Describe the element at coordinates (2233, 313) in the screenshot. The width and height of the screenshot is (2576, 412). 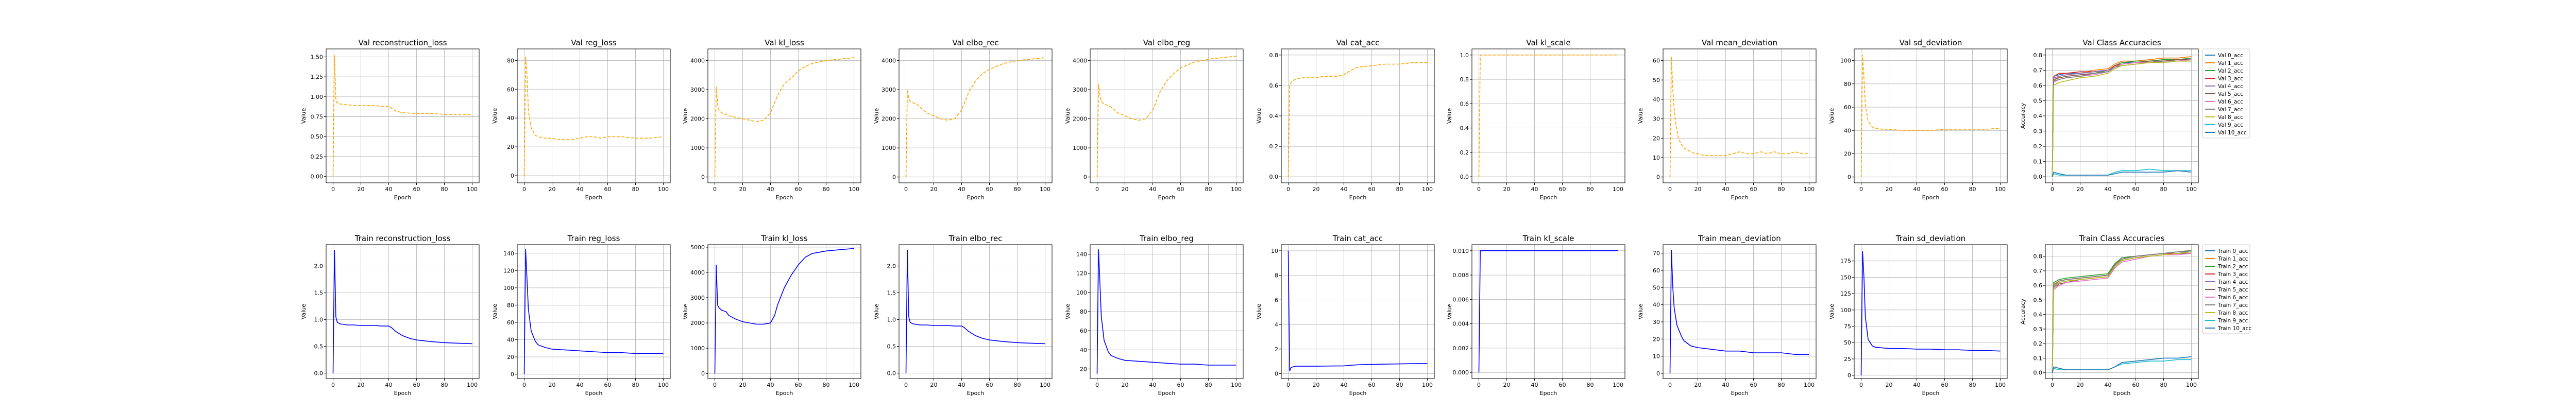
I see `legend-label: Train 8_acc` at that location.